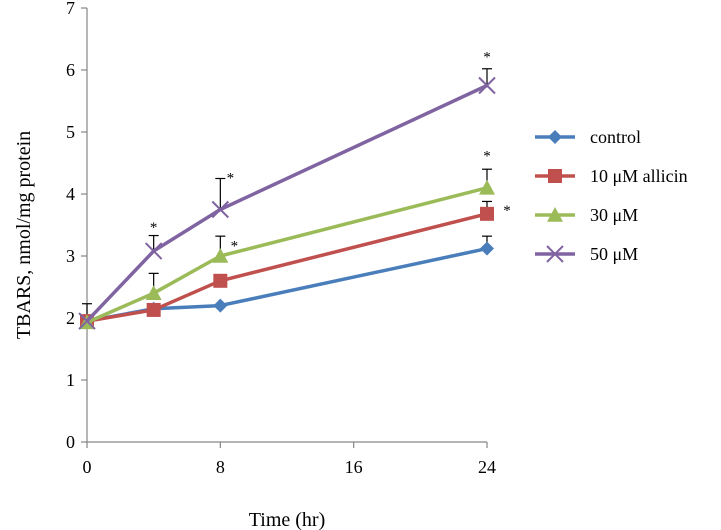 This screenshot has width=721, height=530. Describe the element at coordinates (639, 176) in the screenshot. I see `legend-label: 10 μM allicin` at that location.